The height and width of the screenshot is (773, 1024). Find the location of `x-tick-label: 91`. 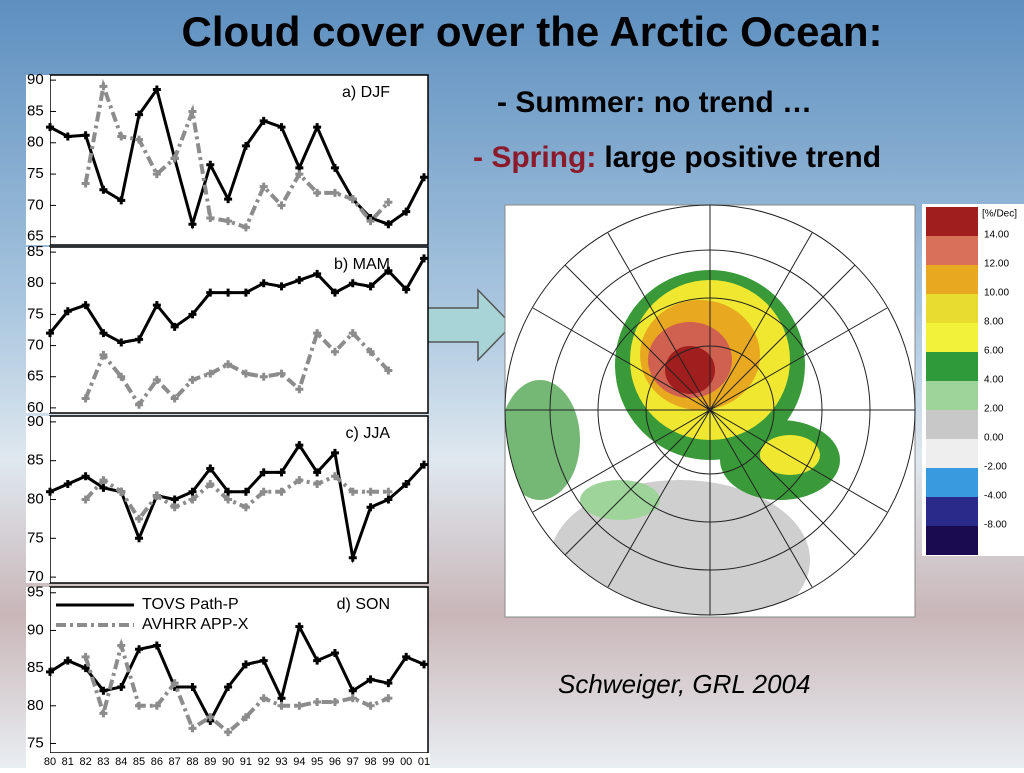

x-tick-label: 91 is located at coordinates (246, 762).